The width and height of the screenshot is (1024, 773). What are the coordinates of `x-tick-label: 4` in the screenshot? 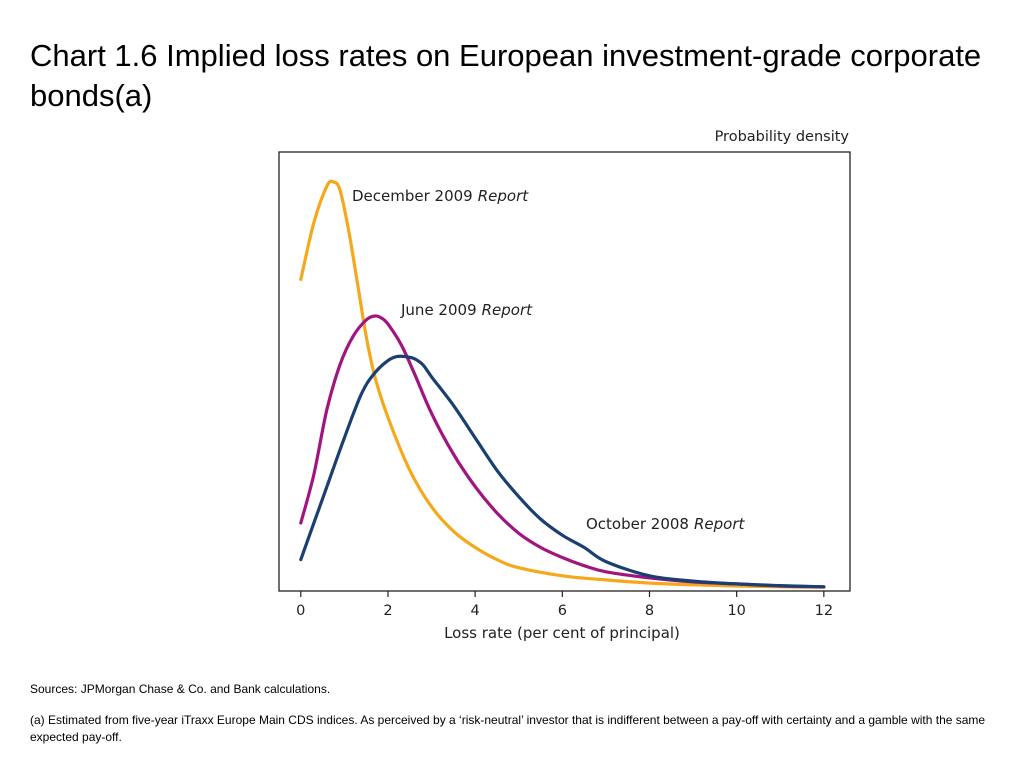 It's located at (475, 611).